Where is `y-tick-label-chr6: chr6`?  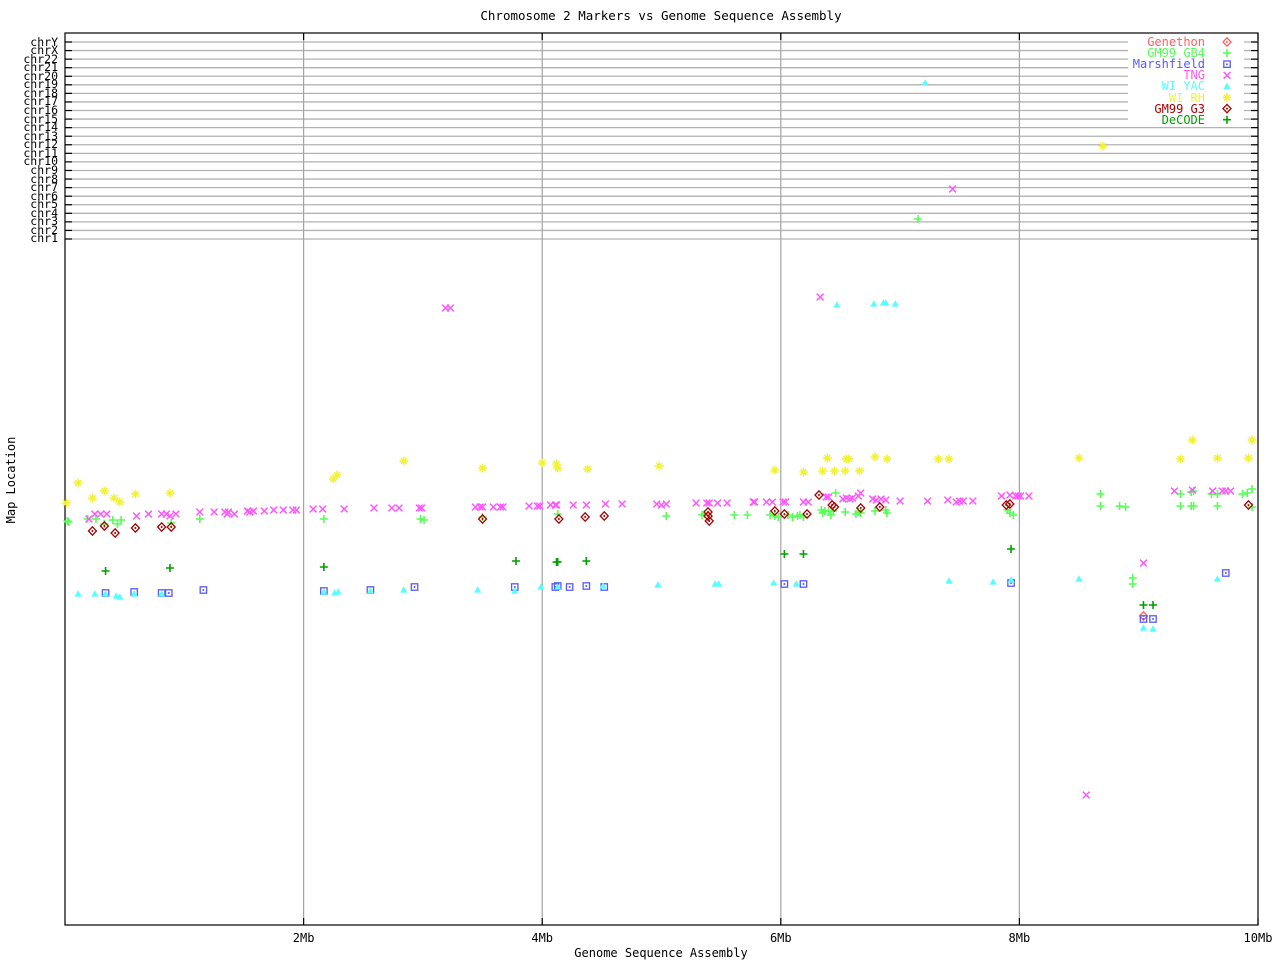
y-tick-label-chr6: chr6 is located at coordinates (44, 195).